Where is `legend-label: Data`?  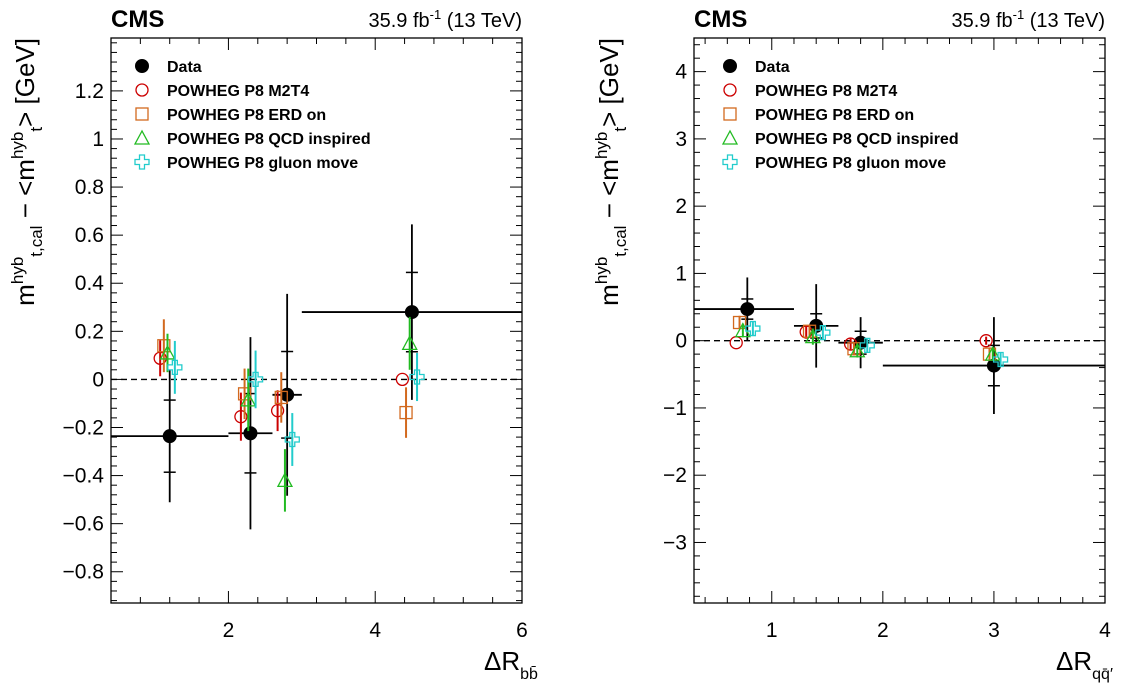 legend-label: Data is located at coordinates (772, 67).